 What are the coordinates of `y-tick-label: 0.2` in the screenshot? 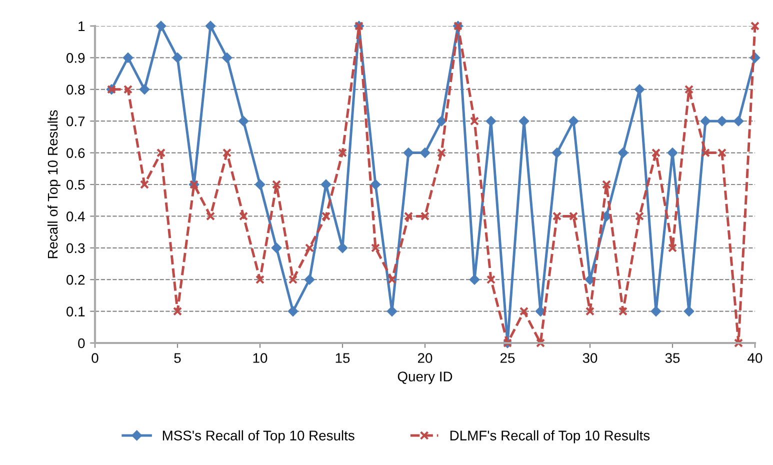 It's located at (75, 279).